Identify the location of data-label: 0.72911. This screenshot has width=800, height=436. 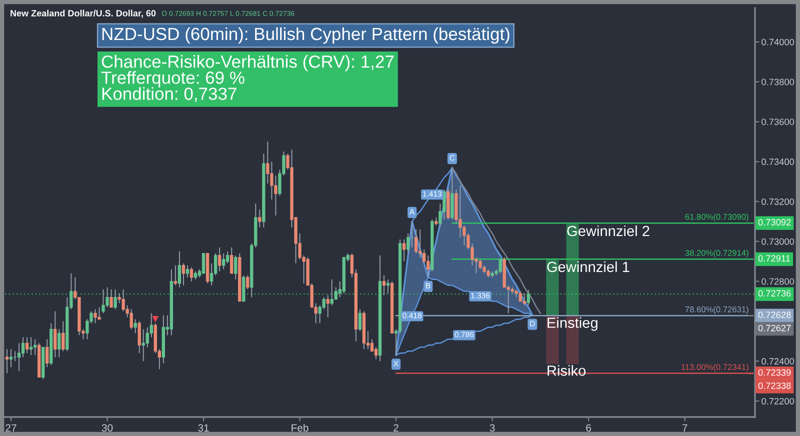
(774, 258).